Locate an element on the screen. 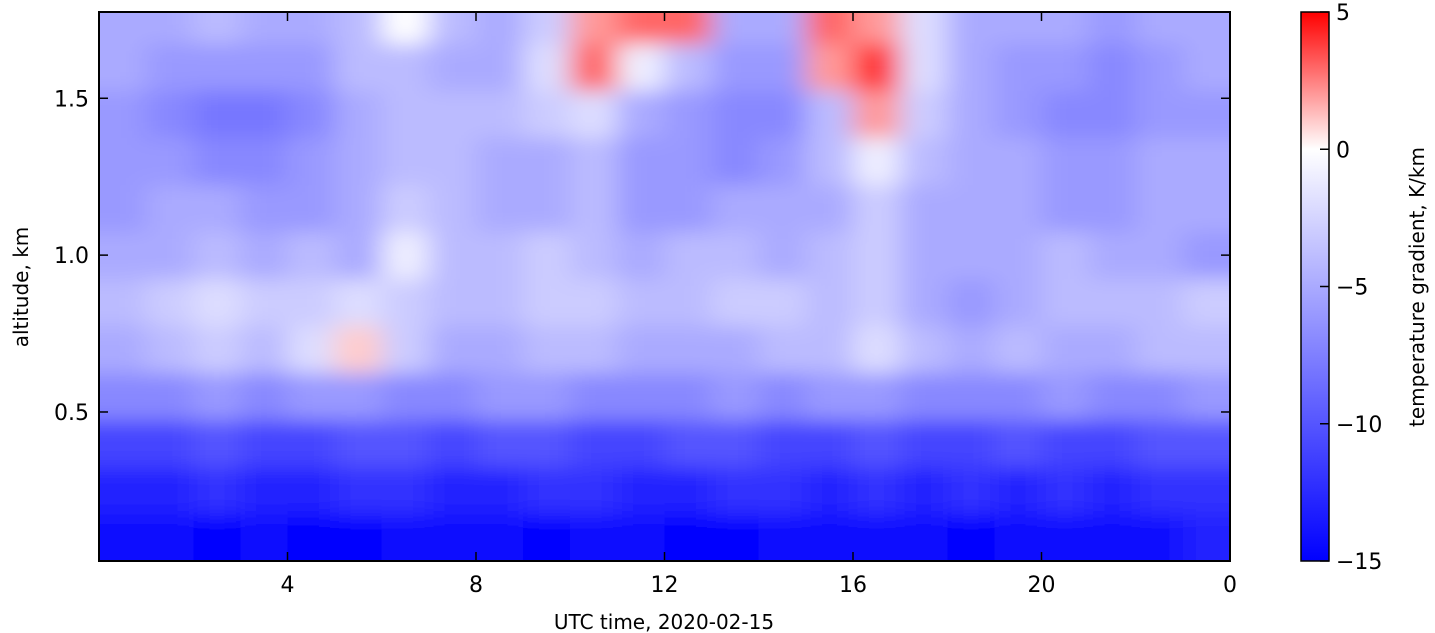 This screenshot has width=1435, height=633. colorbar-tick-label: −5 is located at coordinates (1352, 288).